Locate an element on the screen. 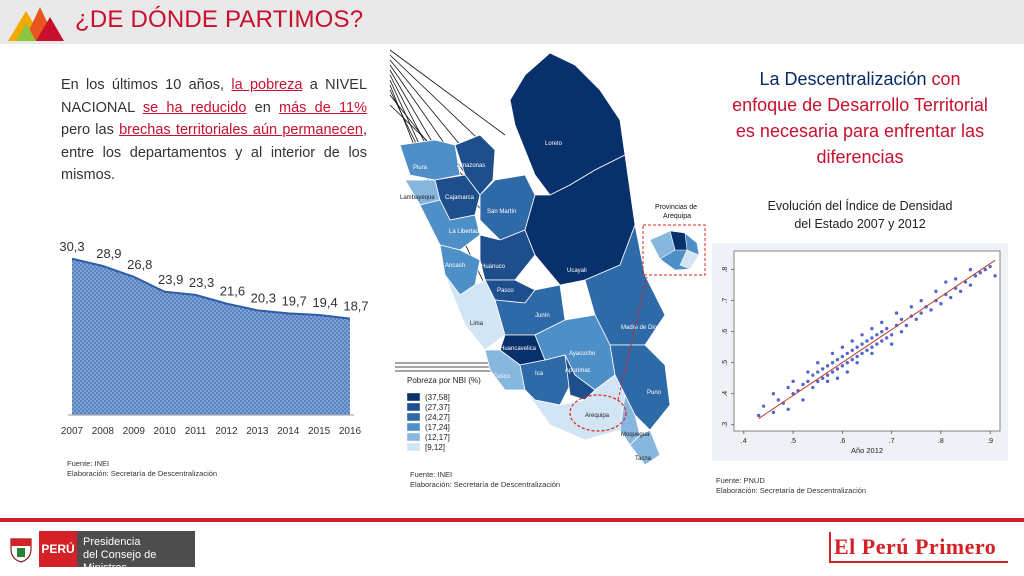 Image resolution: width=1024 pixels, height=576 pixels. label-ayacucho: Ica is located at coordinates (539, 374).